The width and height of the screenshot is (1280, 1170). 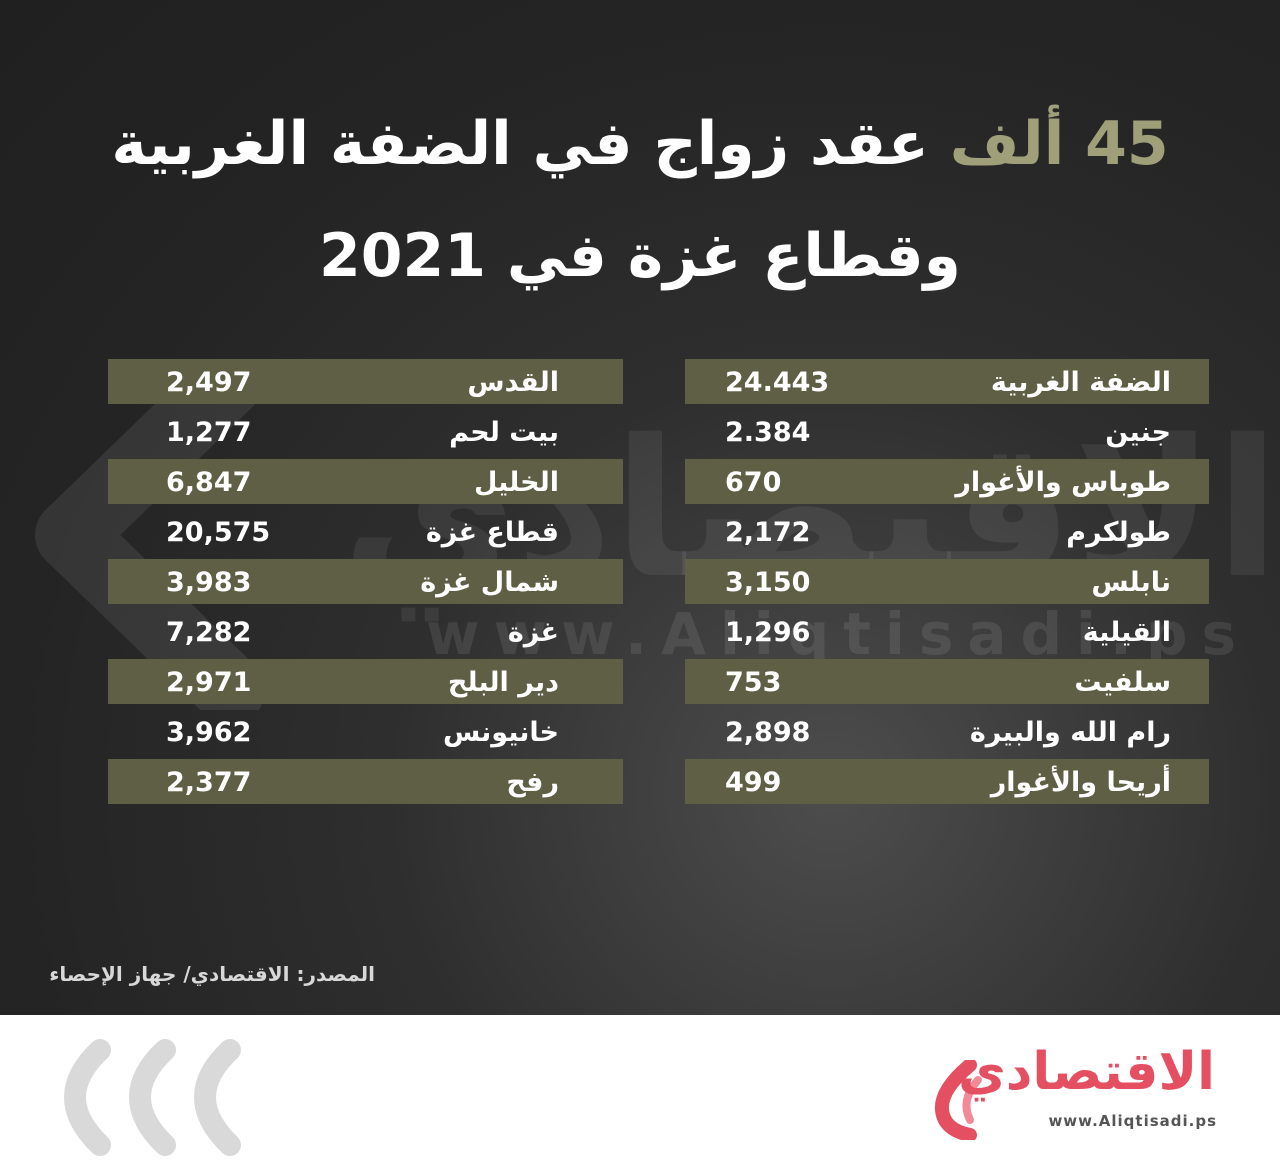 What do you see at coordinates (947, 681) in the screenshot?
I see `table-row: سلفيت 753` at bounding box center [947, 681].